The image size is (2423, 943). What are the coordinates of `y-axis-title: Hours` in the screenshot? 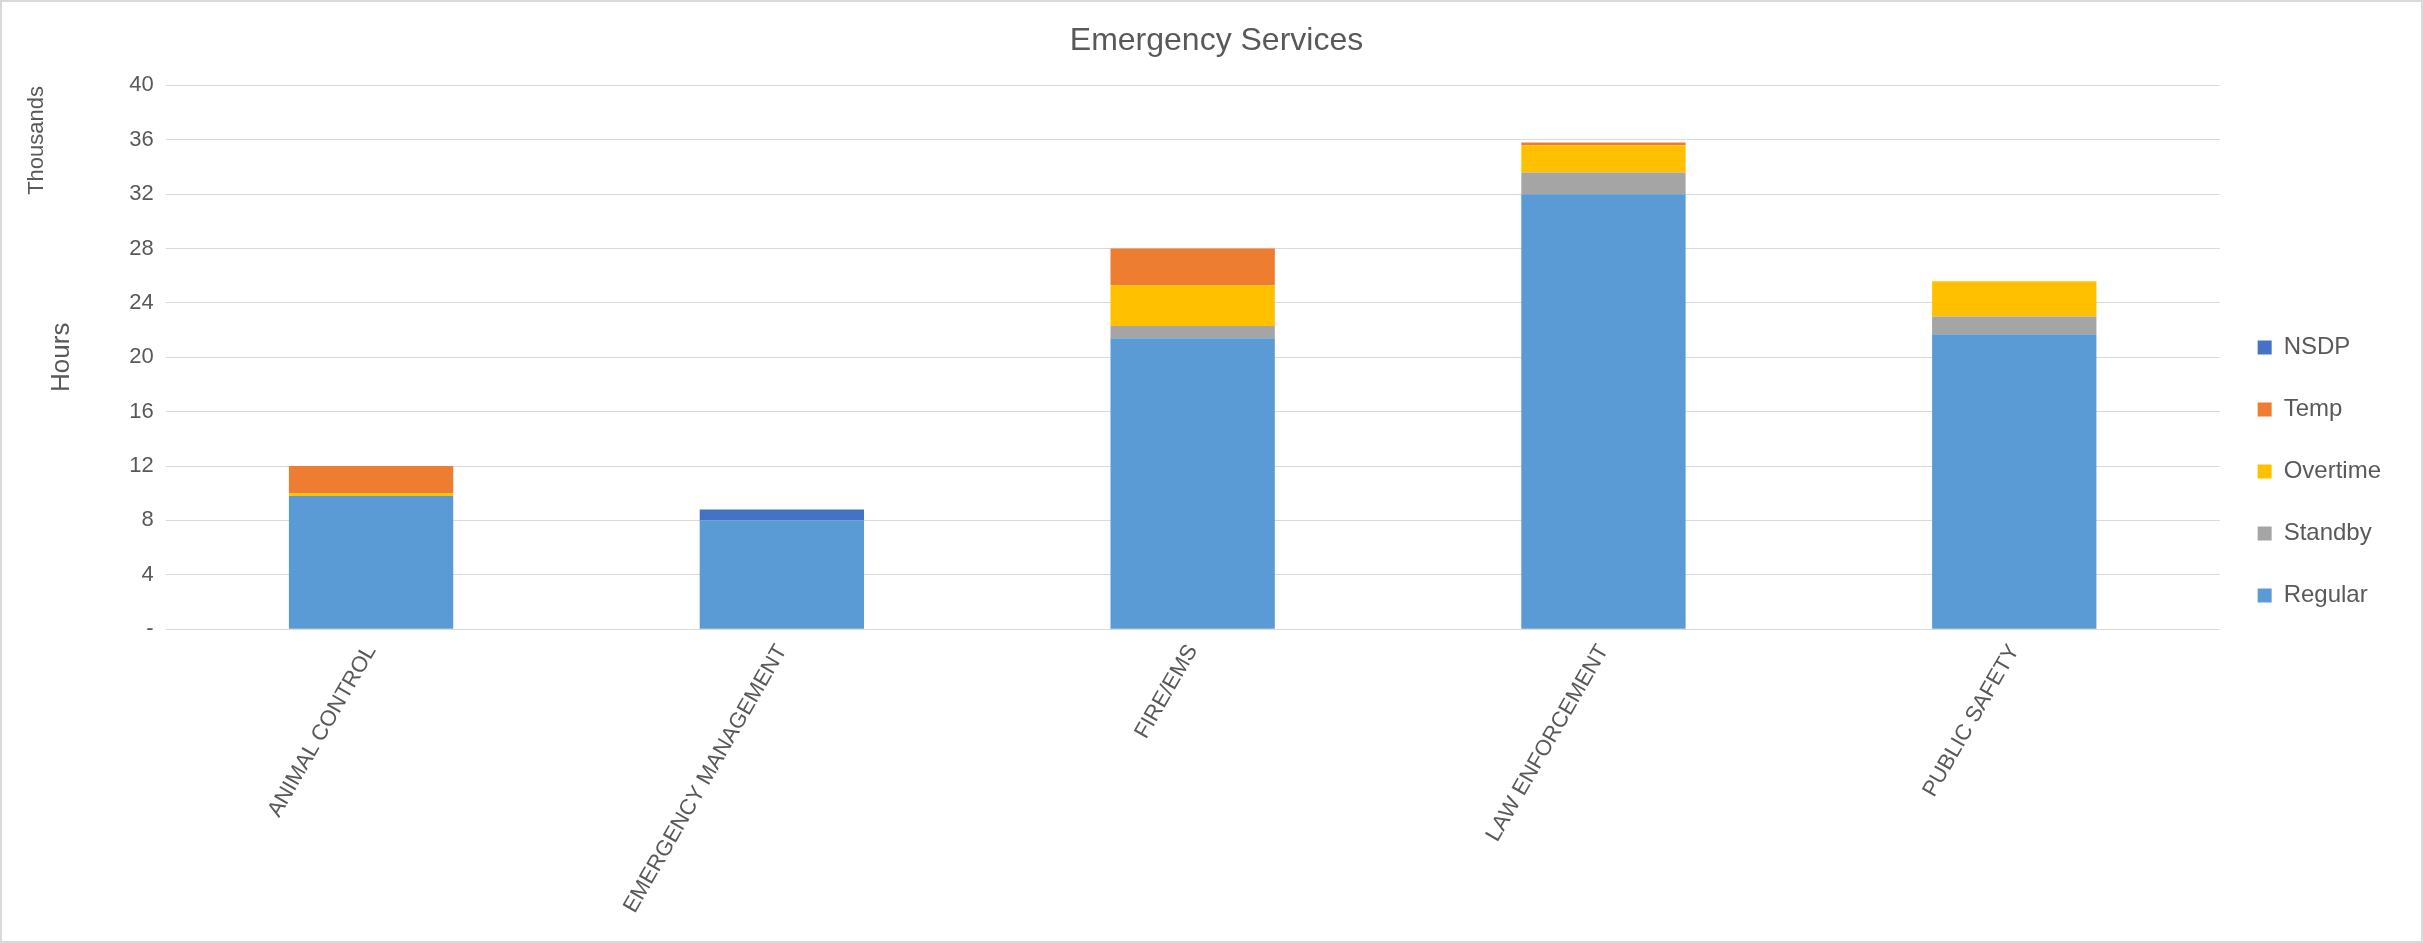 It's located at (59, 357).